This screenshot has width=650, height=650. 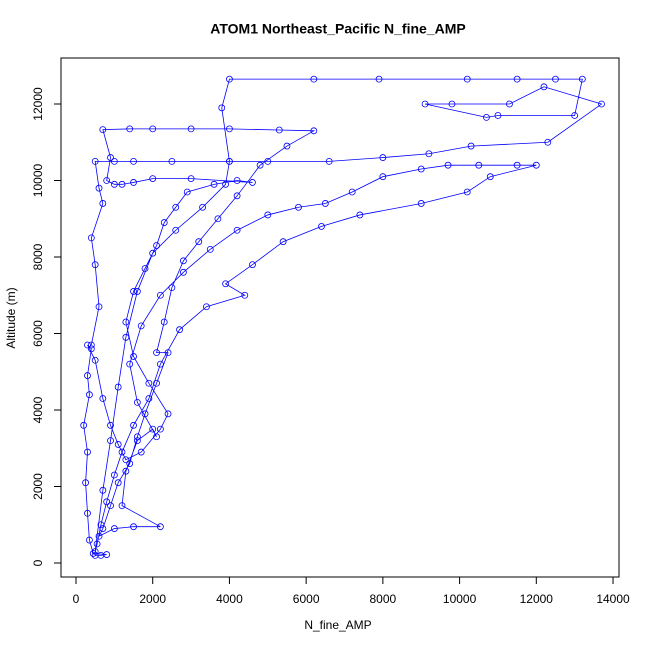 What do you see at coordinates (76, 599) in the screenshot?
I see `x-tick-label: 0` at bounding box center [76, 599].